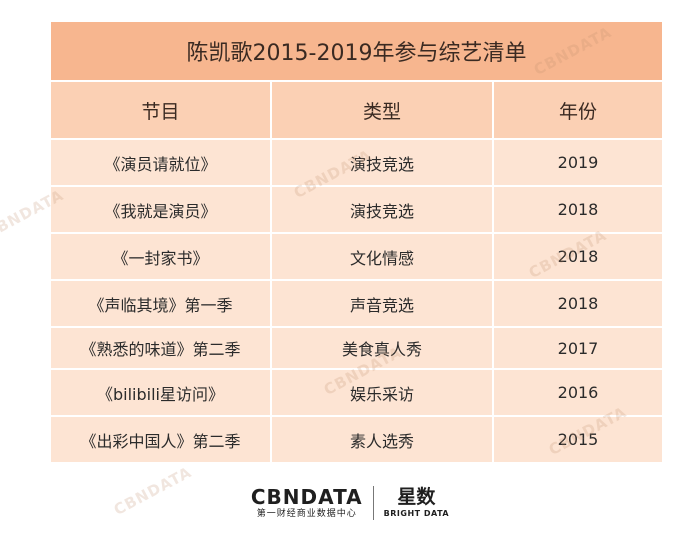 This screenshot has height=534, width=700. I want to click on show-cell: 《bilibili星访问》, so click(160, 394).